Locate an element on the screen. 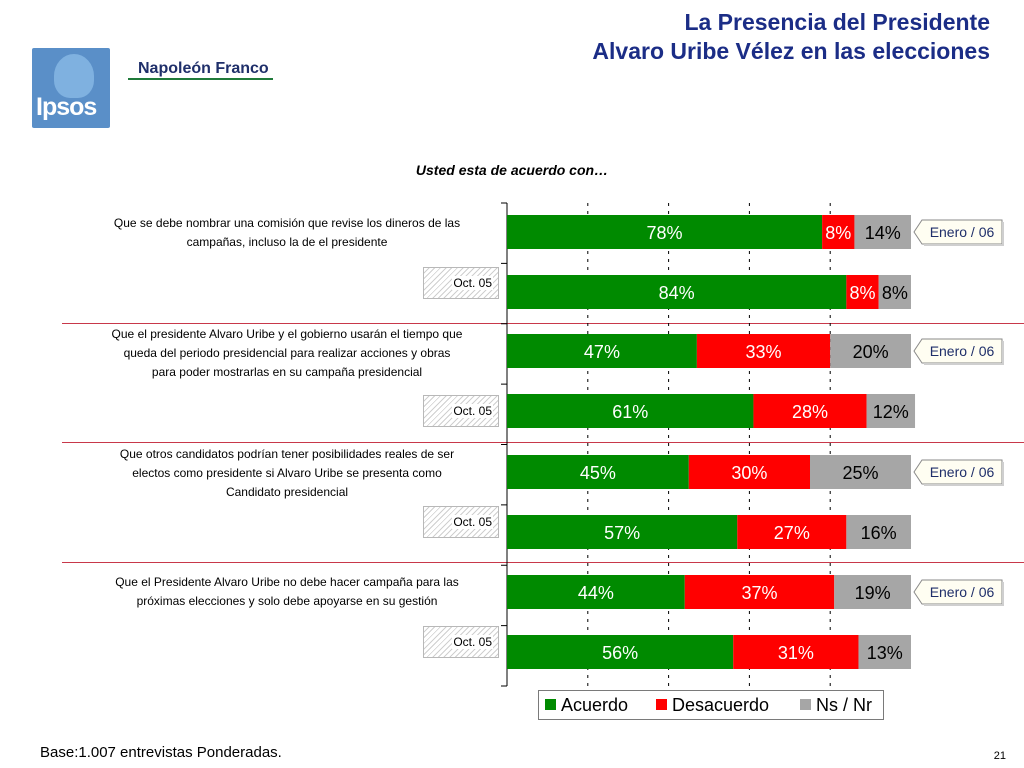  legend-item-acuerdo: Acuerdo is located at coordinates (586, 705).